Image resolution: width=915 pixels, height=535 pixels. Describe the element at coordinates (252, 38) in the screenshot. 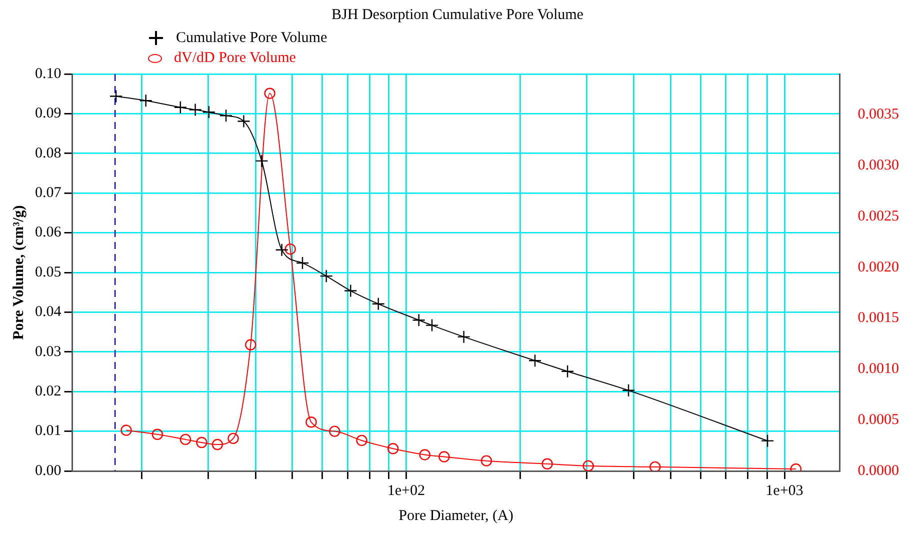

I see `text: Cumulative Pore Volume` at that location.